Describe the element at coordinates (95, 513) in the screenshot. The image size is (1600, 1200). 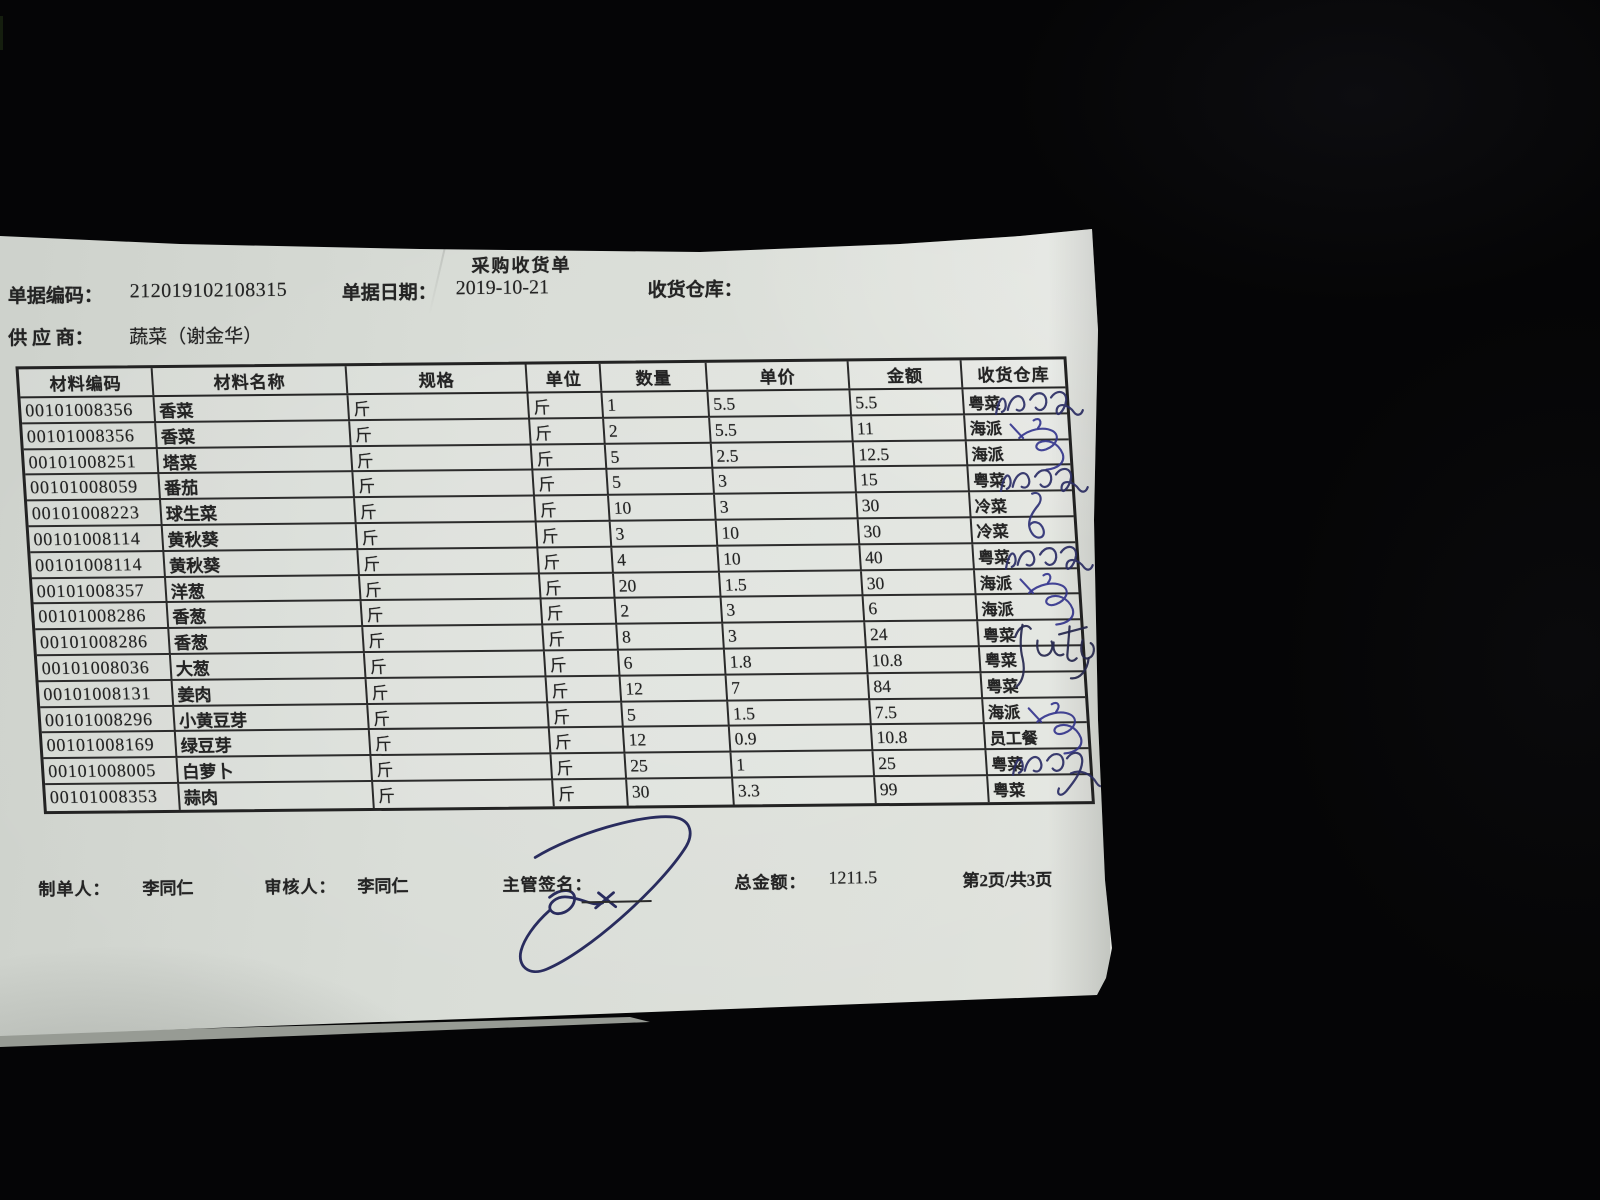
I see `cell-code: 00101008223` at that location.